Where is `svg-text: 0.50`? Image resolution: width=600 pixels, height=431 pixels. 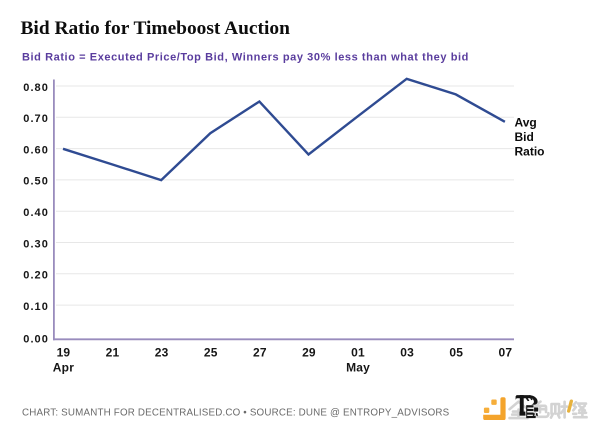 svg-text: 0.50 is located at coordinates (36, 182).